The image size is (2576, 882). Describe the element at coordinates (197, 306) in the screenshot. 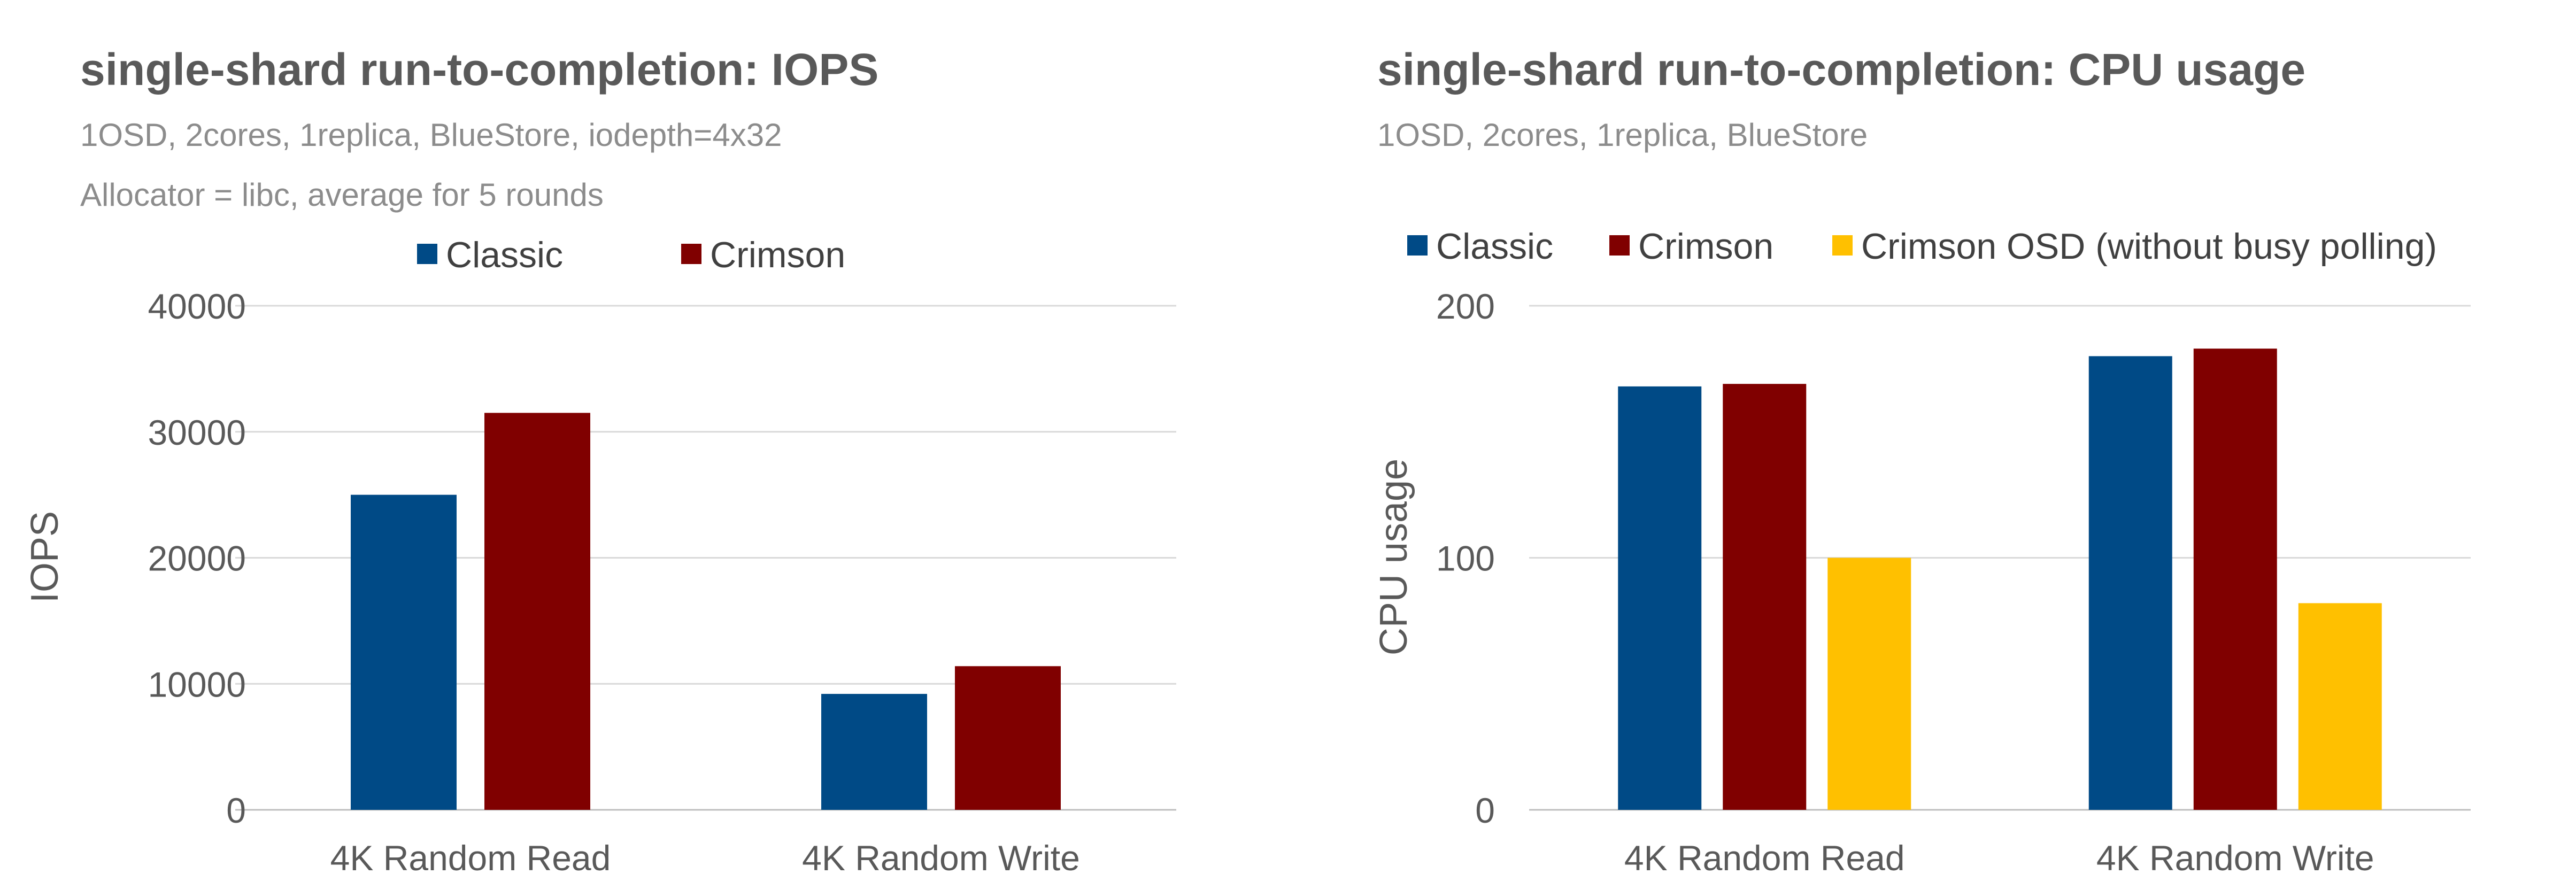

I see `y-tick-label: 40000` at that location.